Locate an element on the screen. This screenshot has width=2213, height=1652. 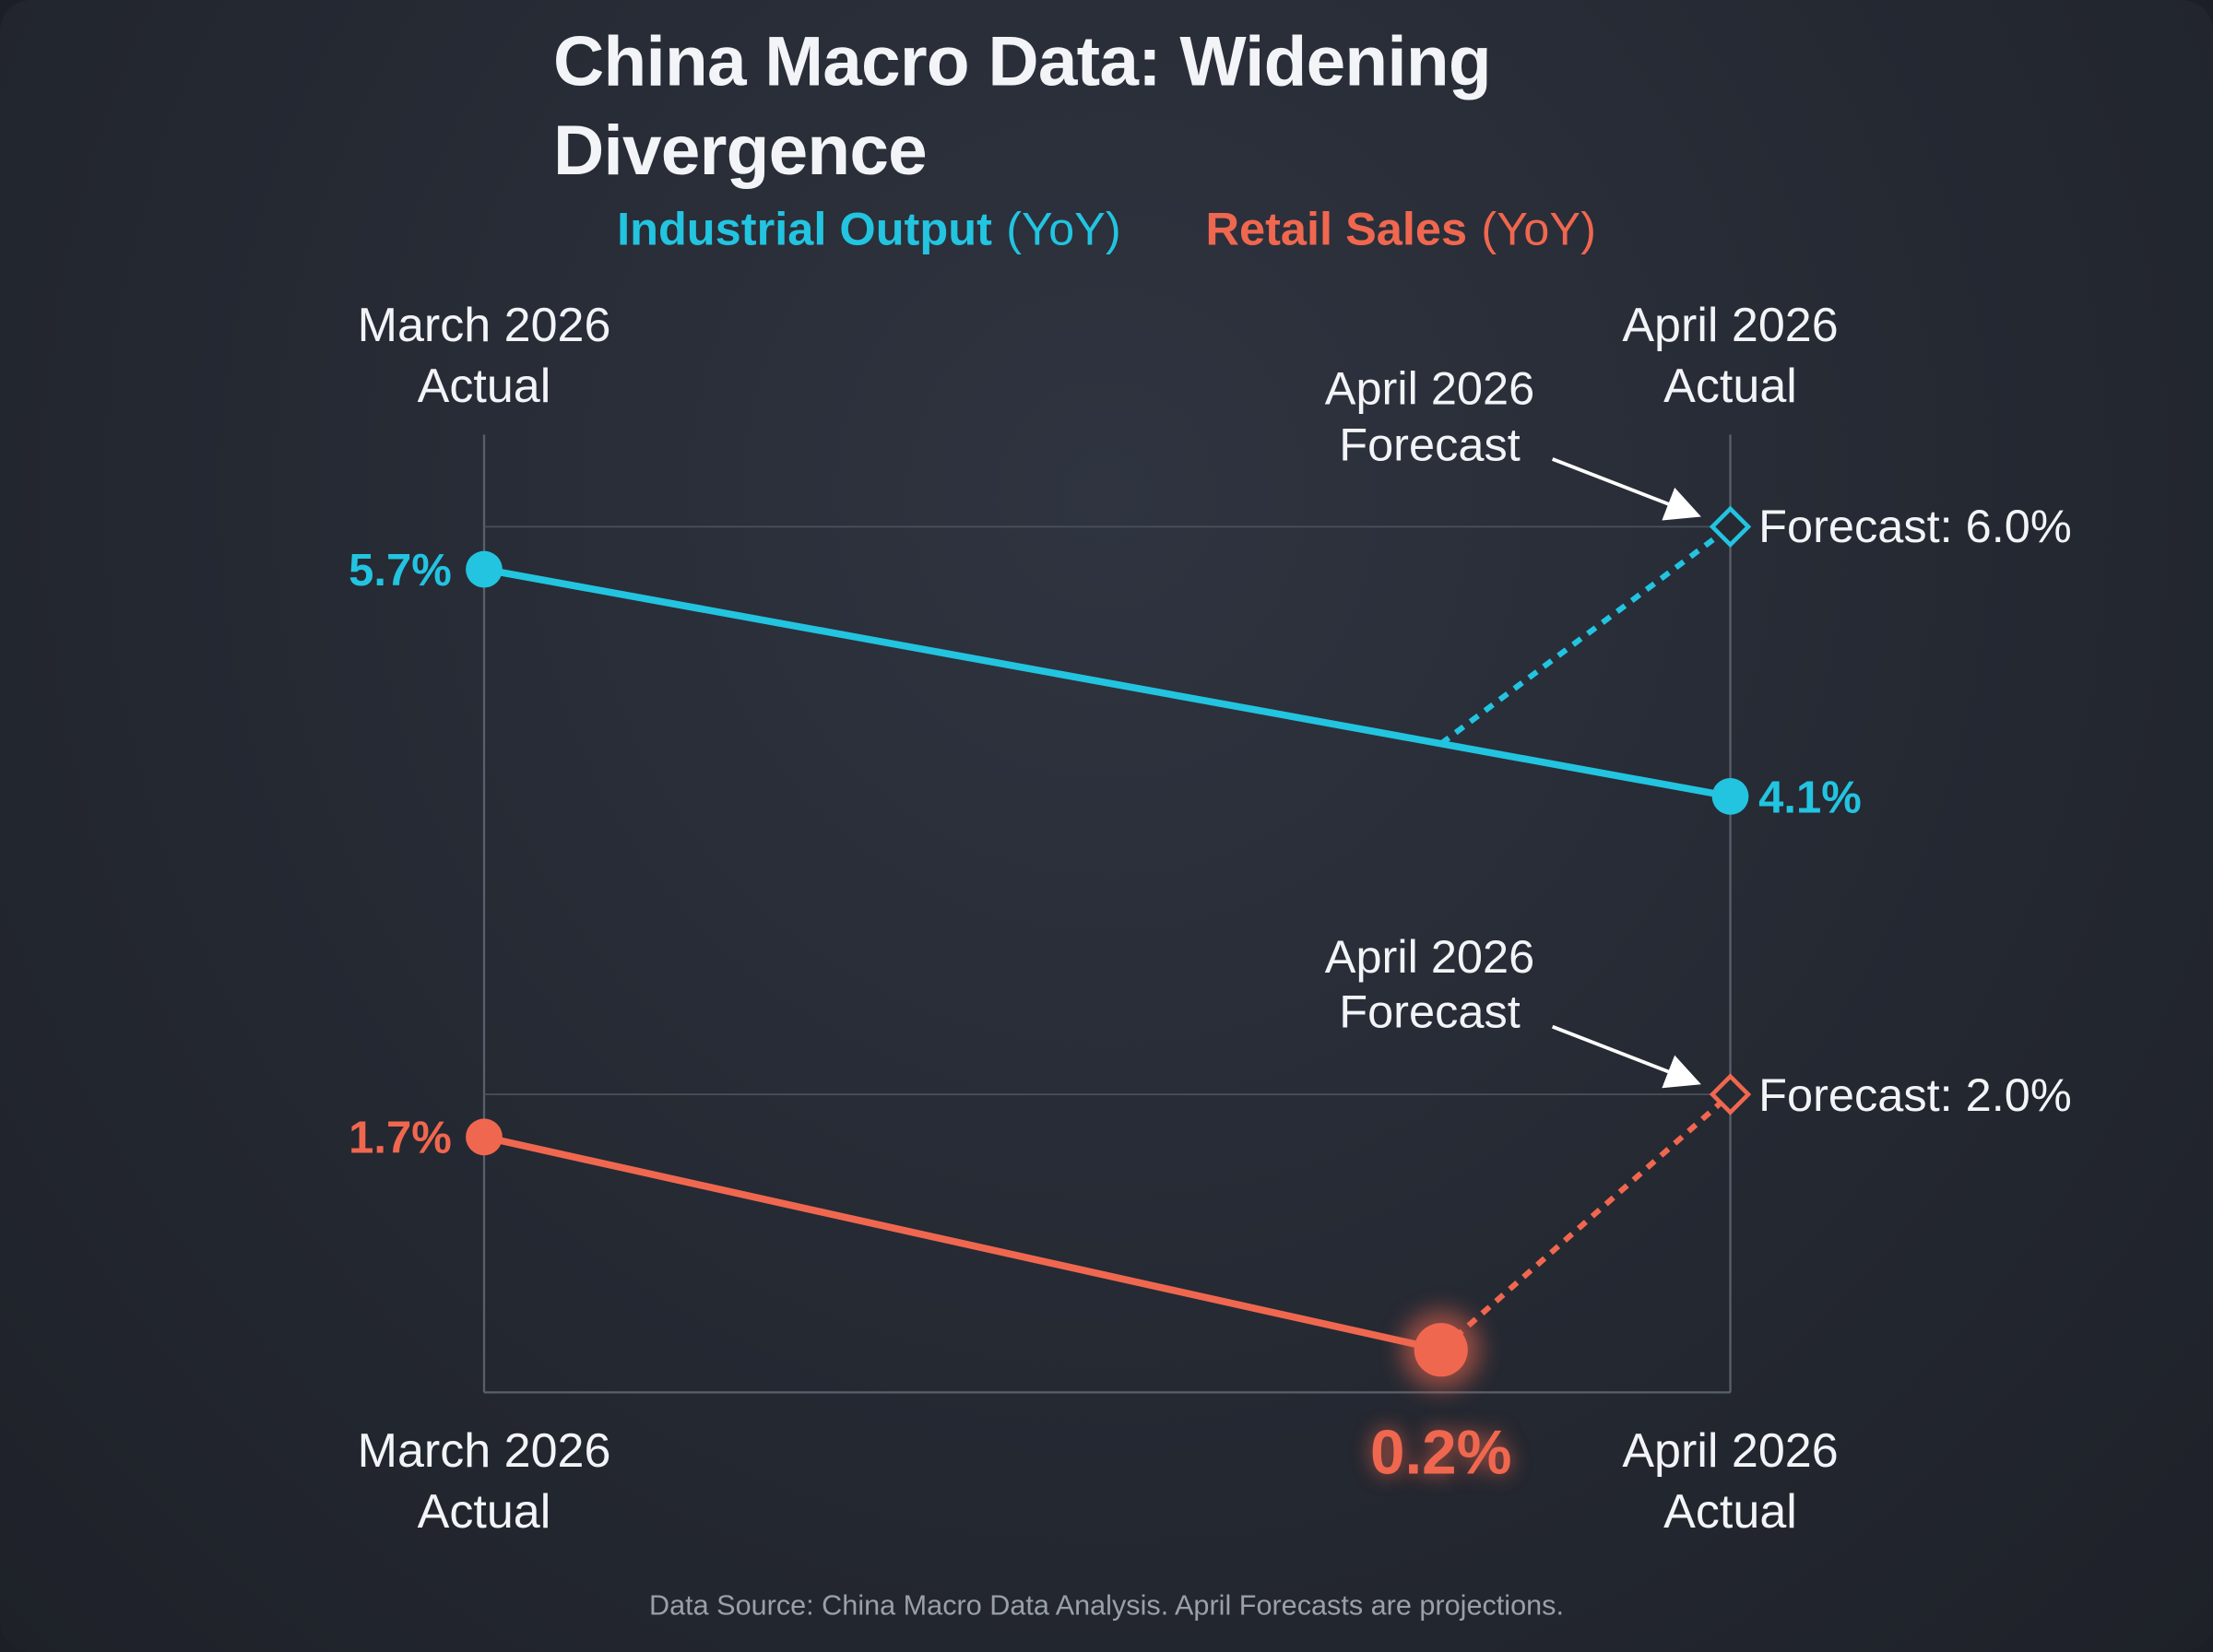
value-label: 5.7% is located at coordinates (400, 570).